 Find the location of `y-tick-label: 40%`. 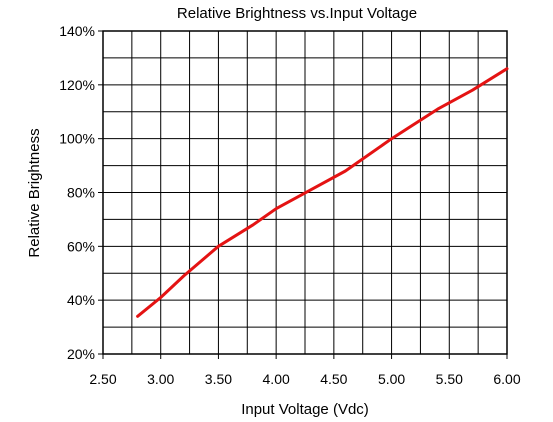

y-tick-label: 40% is located at coordinates (81, 300).